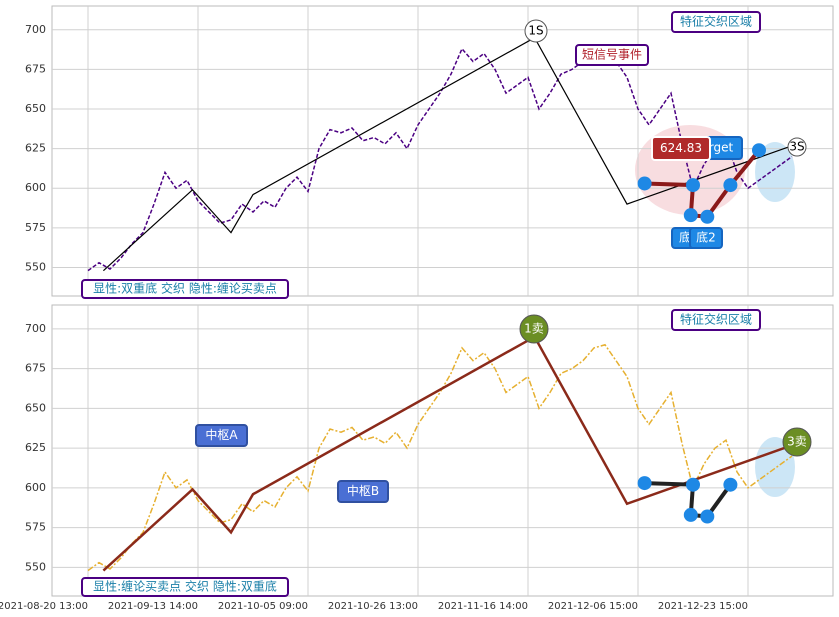  I want to click on annotation-label: 3S, so click(796, 147).